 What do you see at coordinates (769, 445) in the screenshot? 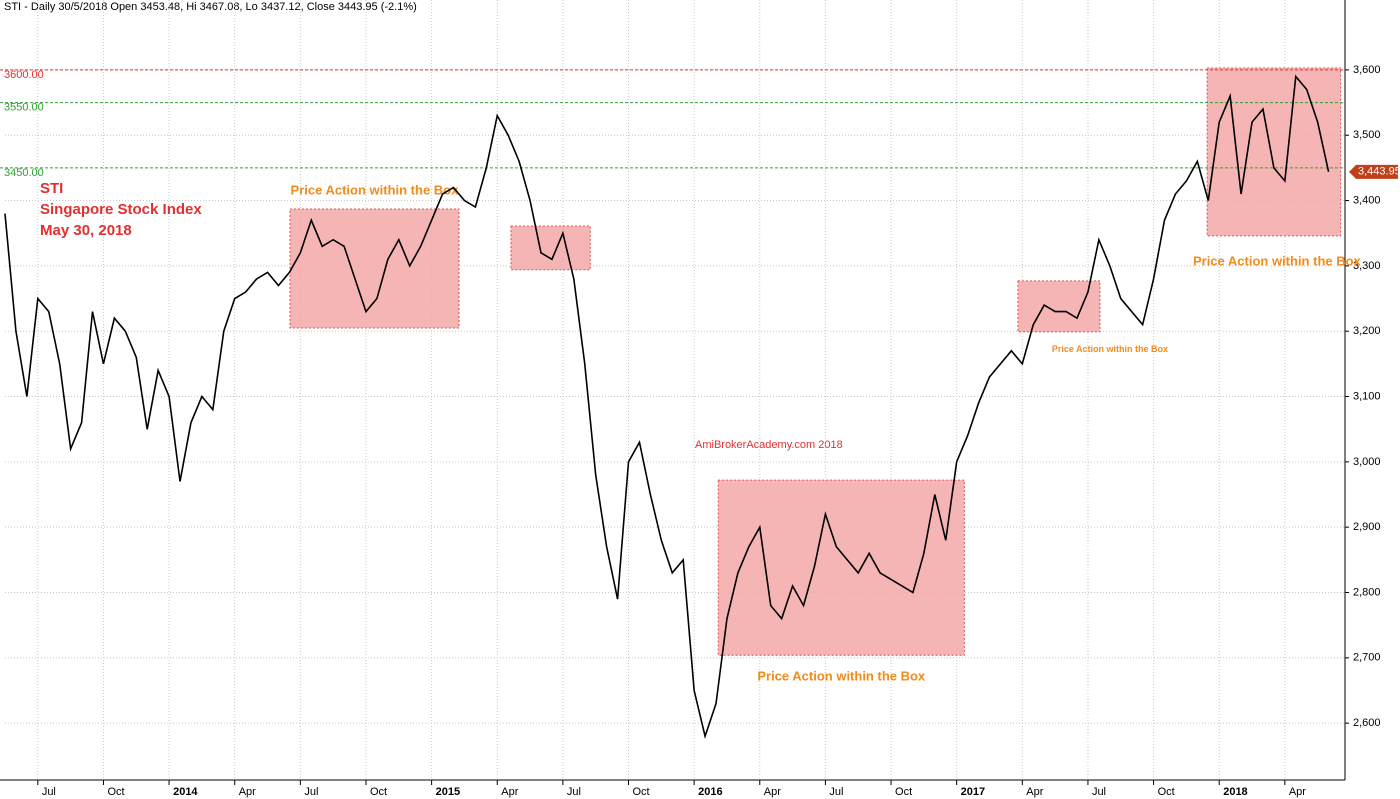
I see `watermark: AmiBrokerAcademy.com 2018` at bounding box center [769, 445].